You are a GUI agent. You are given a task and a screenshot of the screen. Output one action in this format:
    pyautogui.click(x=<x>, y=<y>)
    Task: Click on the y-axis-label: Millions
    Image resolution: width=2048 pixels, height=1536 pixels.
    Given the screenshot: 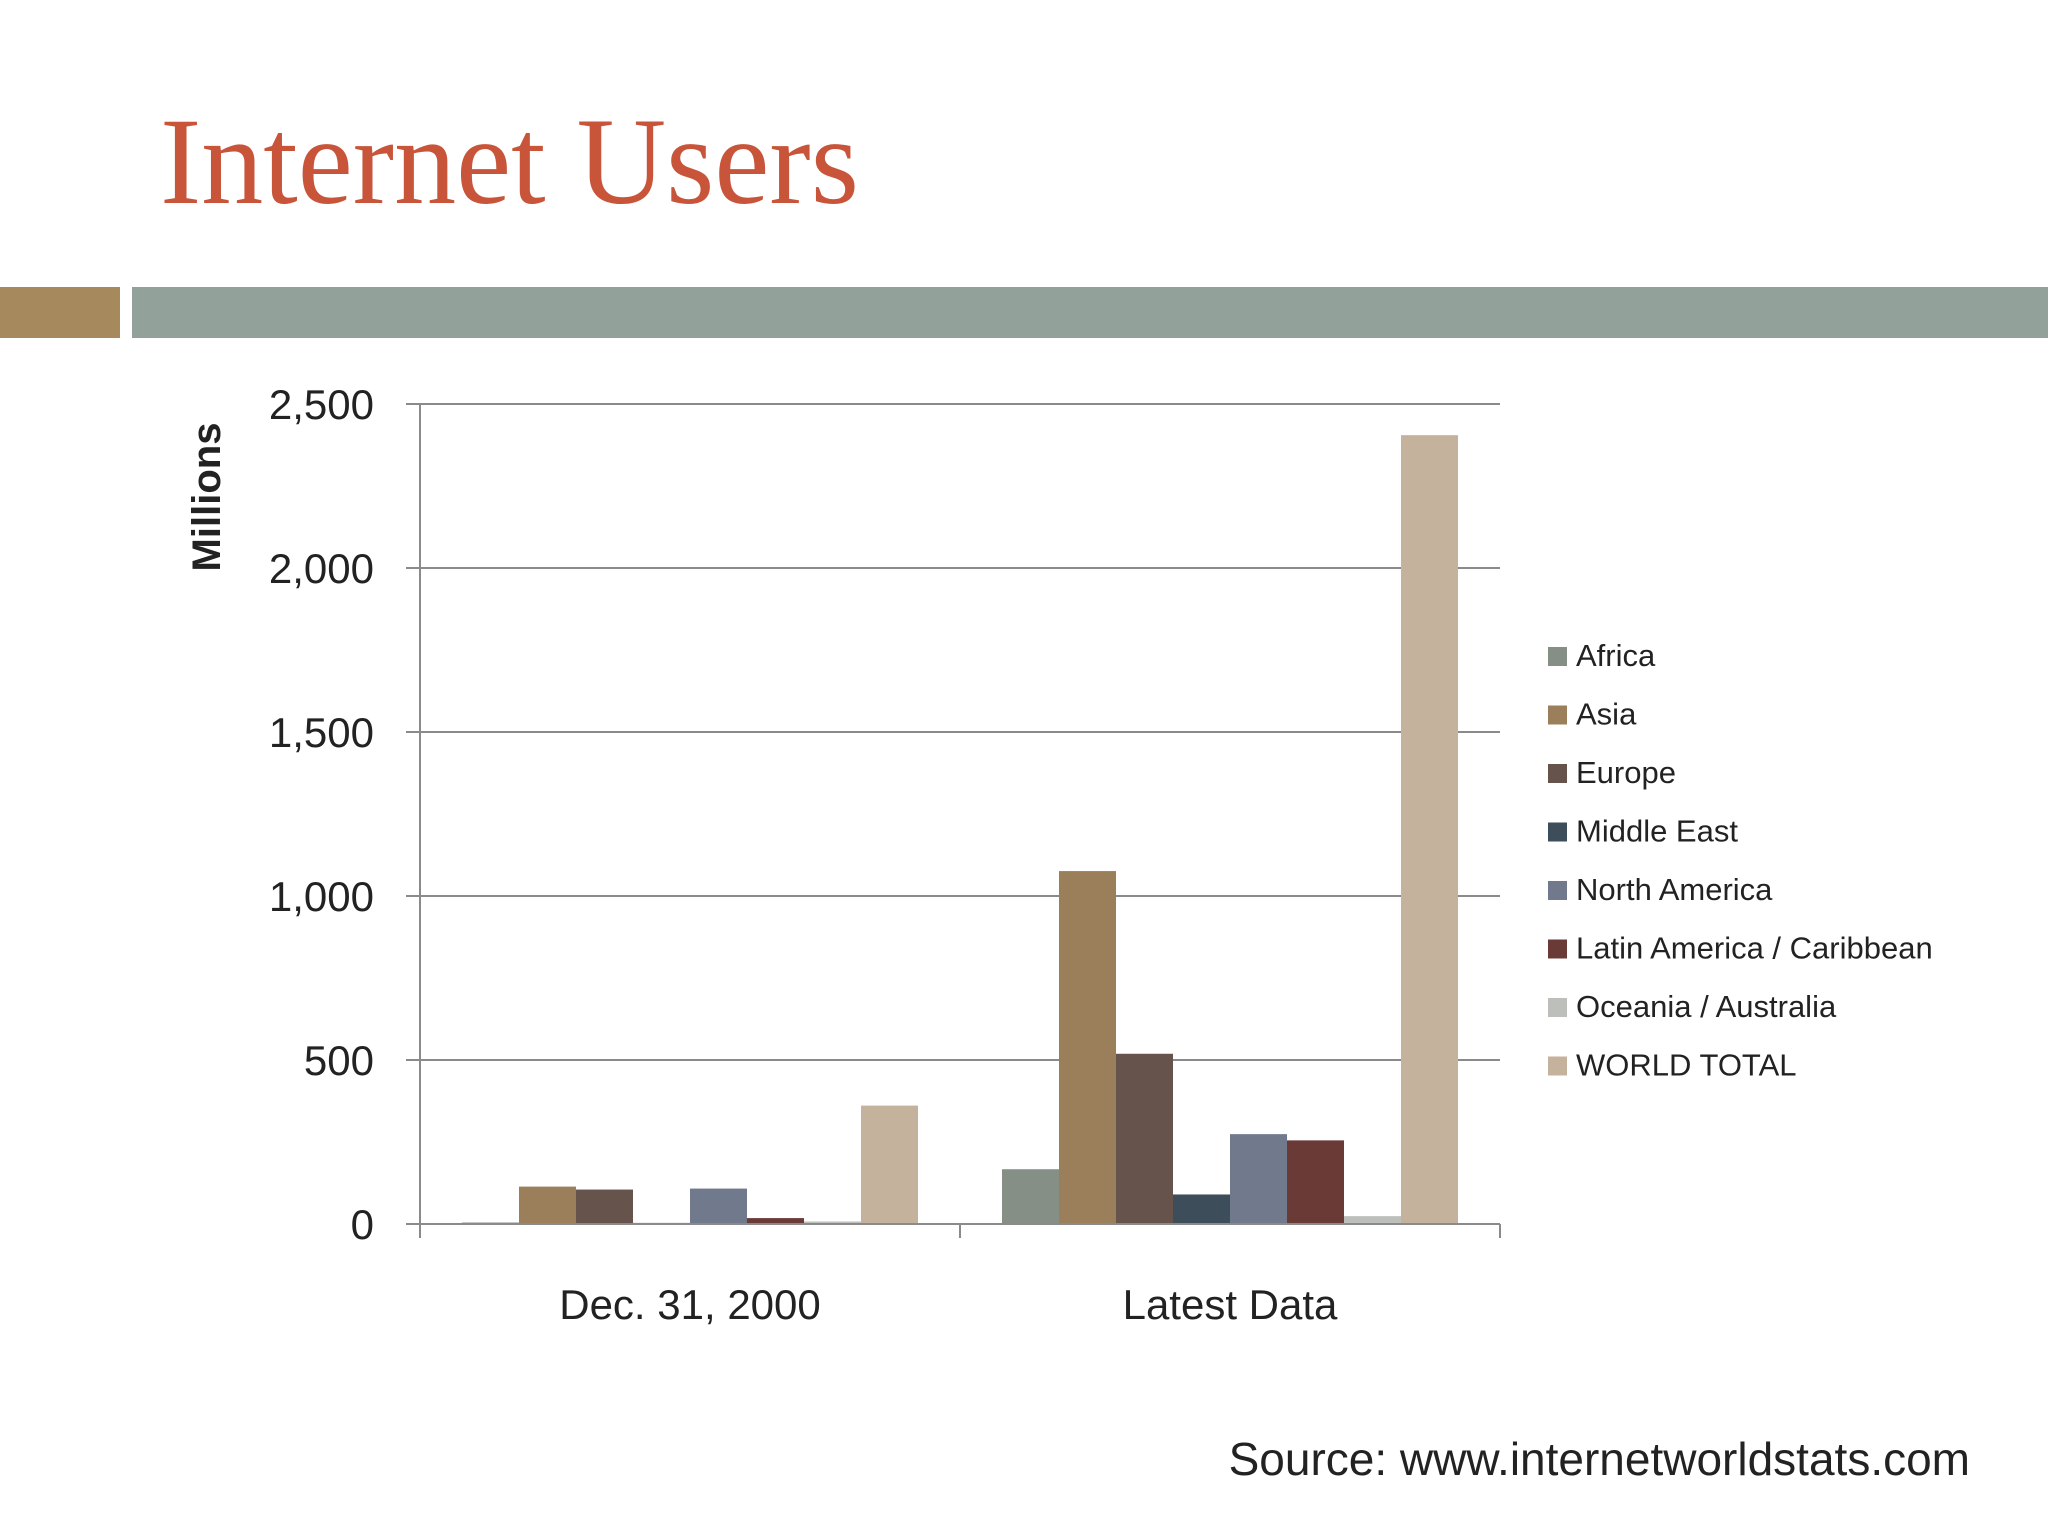 What is the action you would take?
    pyautogui.click(x=207, y=497)
    